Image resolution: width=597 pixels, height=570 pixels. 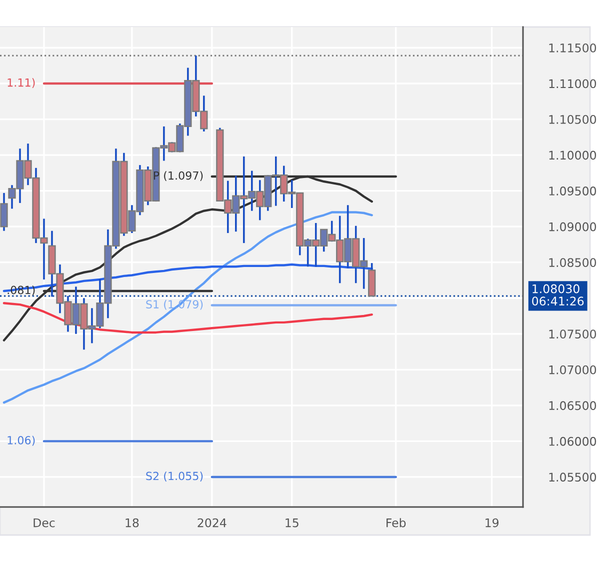 What do you see at coordinates (572, 155) in the screenshot?
I see `y-tick-label: 1.10000` at bounding box center [572, 155].